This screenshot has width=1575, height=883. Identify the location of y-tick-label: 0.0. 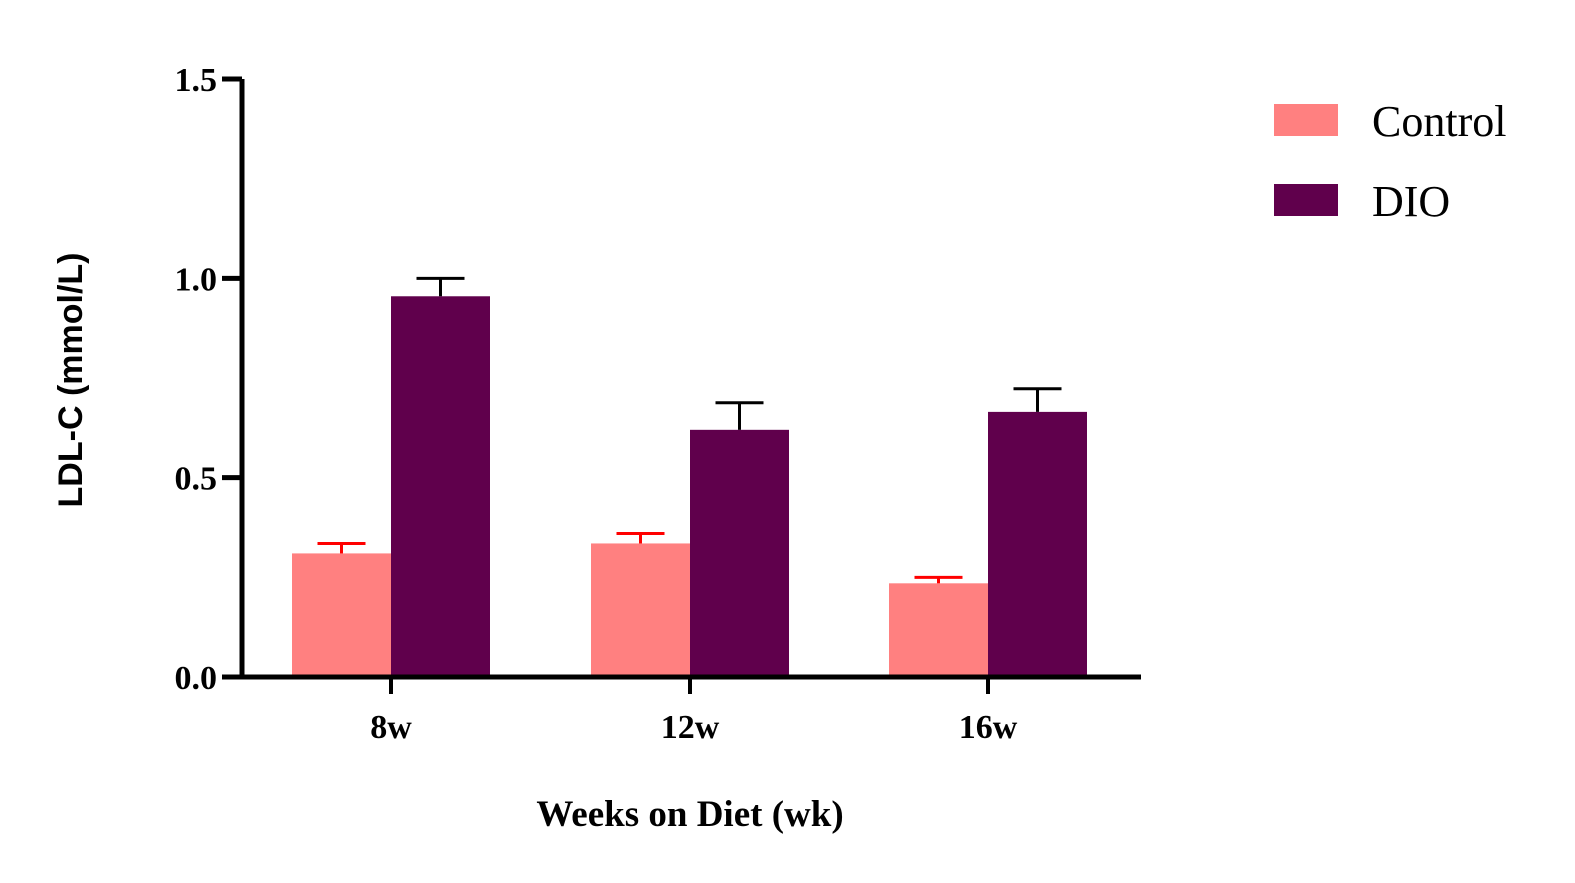
(196, 678).